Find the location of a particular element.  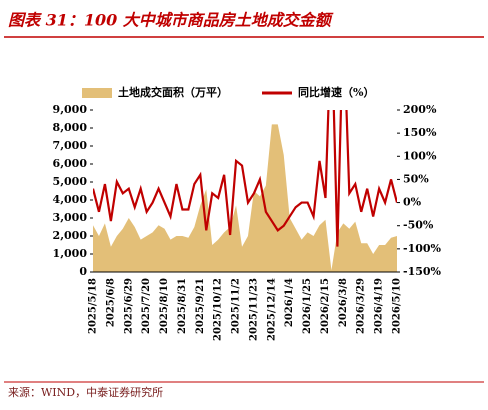

y-tick-label: 2,000 is located at coordinates (70, 235).